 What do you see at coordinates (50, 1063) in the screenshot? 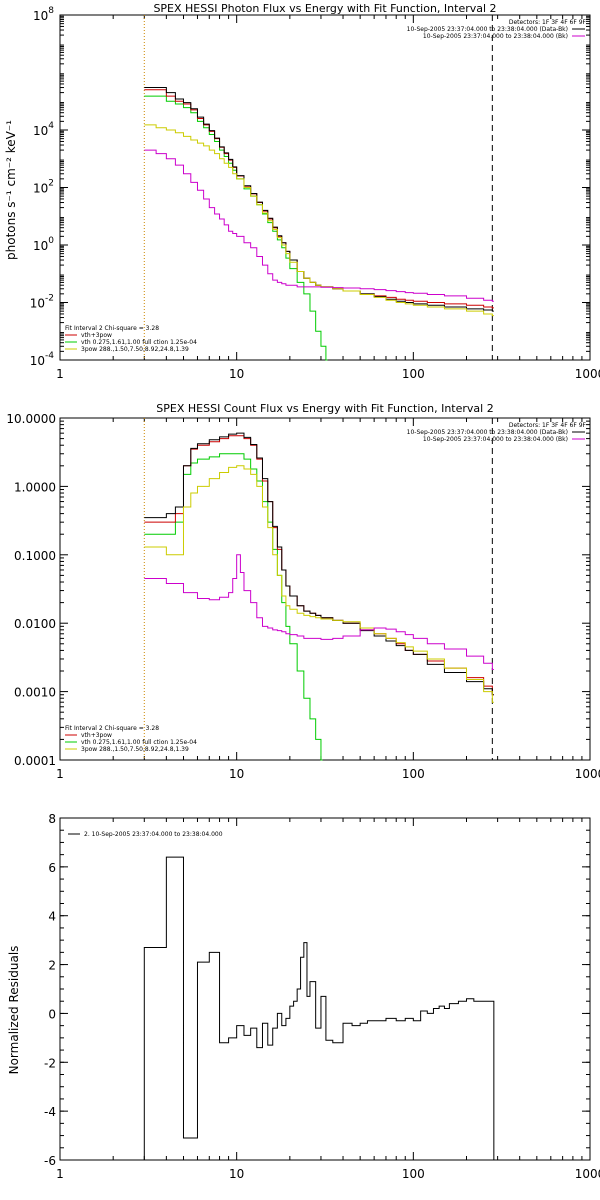
I see `y-tick-label: -2` at bounding box center [50, 1063].